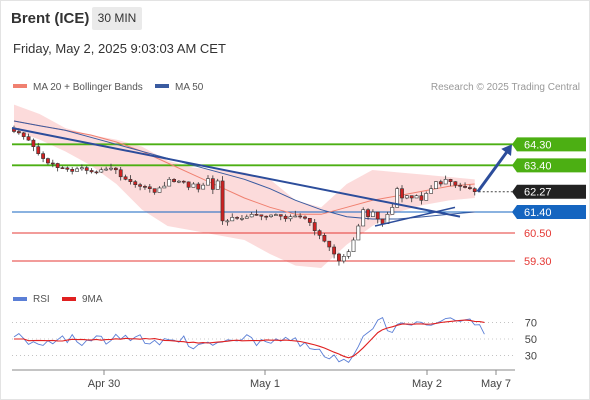 The width and height of the screenshot is (590, 400). I want to click on time-tick-label: May 1, so click(265, 384).